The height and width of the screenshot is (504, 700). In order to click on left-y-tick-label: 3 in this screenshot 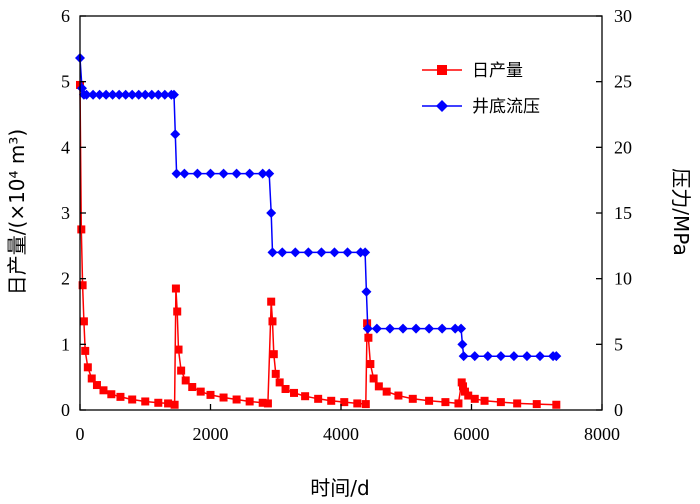, I will do `click(65, 213)`.